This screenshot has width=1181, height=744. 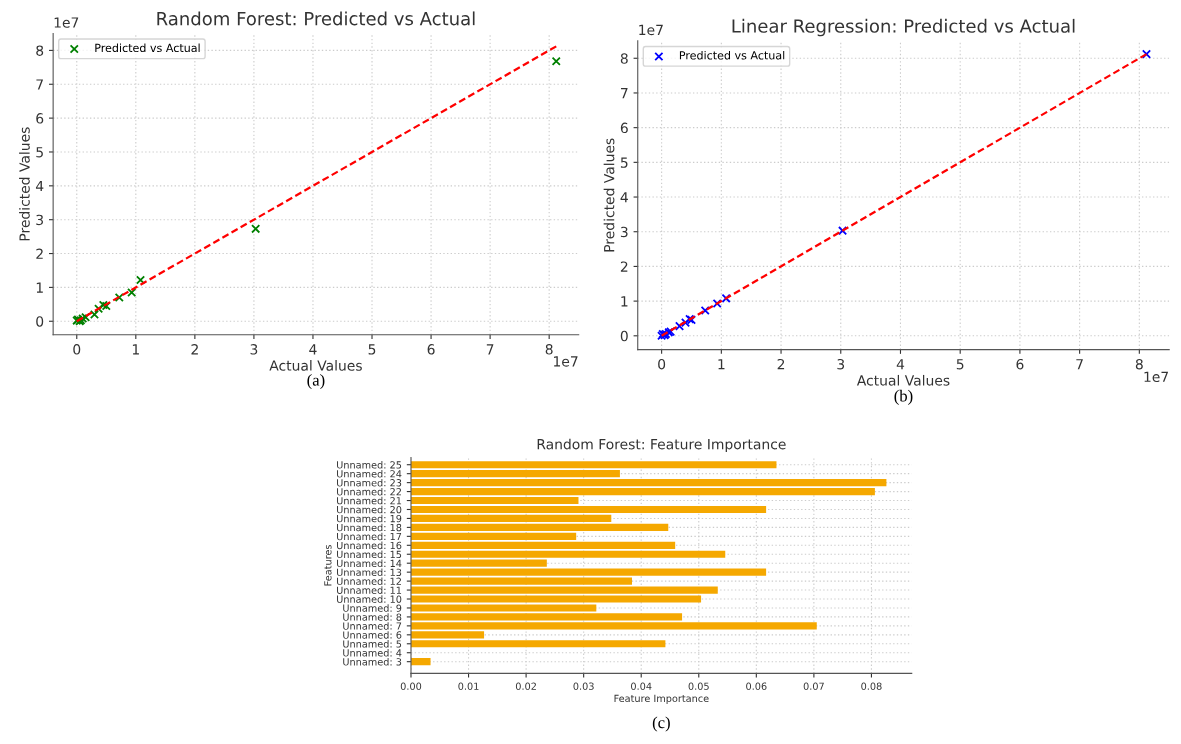 I want to click on y-tick-label: Unnamed: 19, so click(x=369, y=518).